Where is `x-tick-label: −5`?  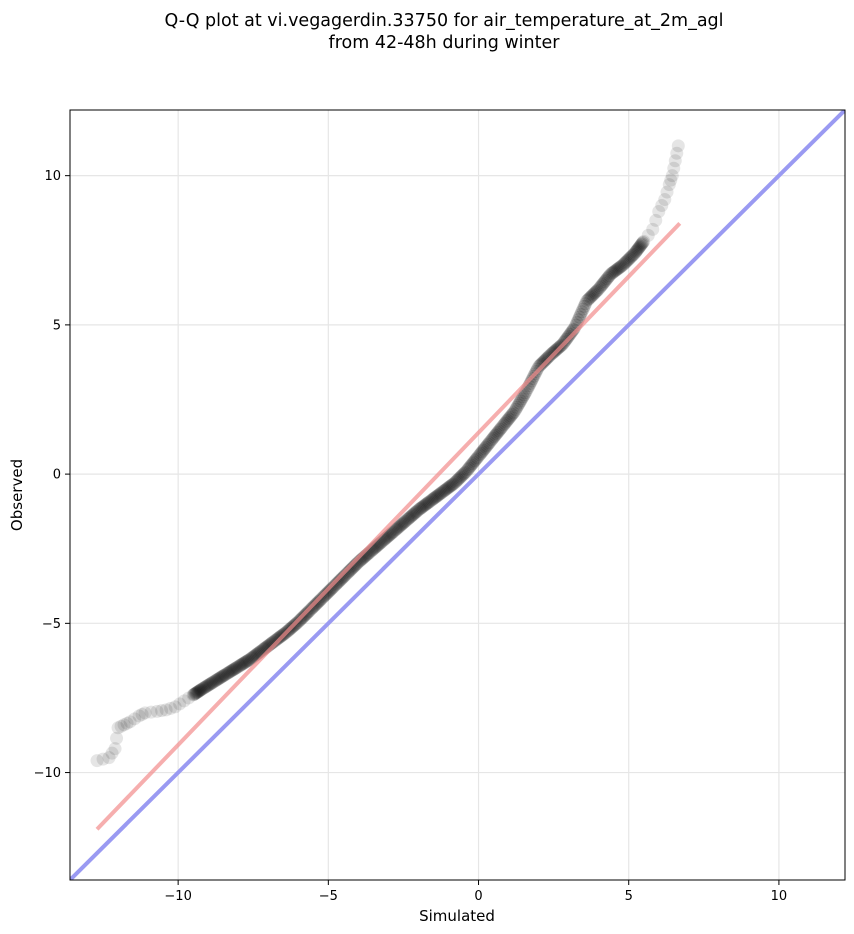
x-tick-label: −5 is located at coordinates (328, 896).